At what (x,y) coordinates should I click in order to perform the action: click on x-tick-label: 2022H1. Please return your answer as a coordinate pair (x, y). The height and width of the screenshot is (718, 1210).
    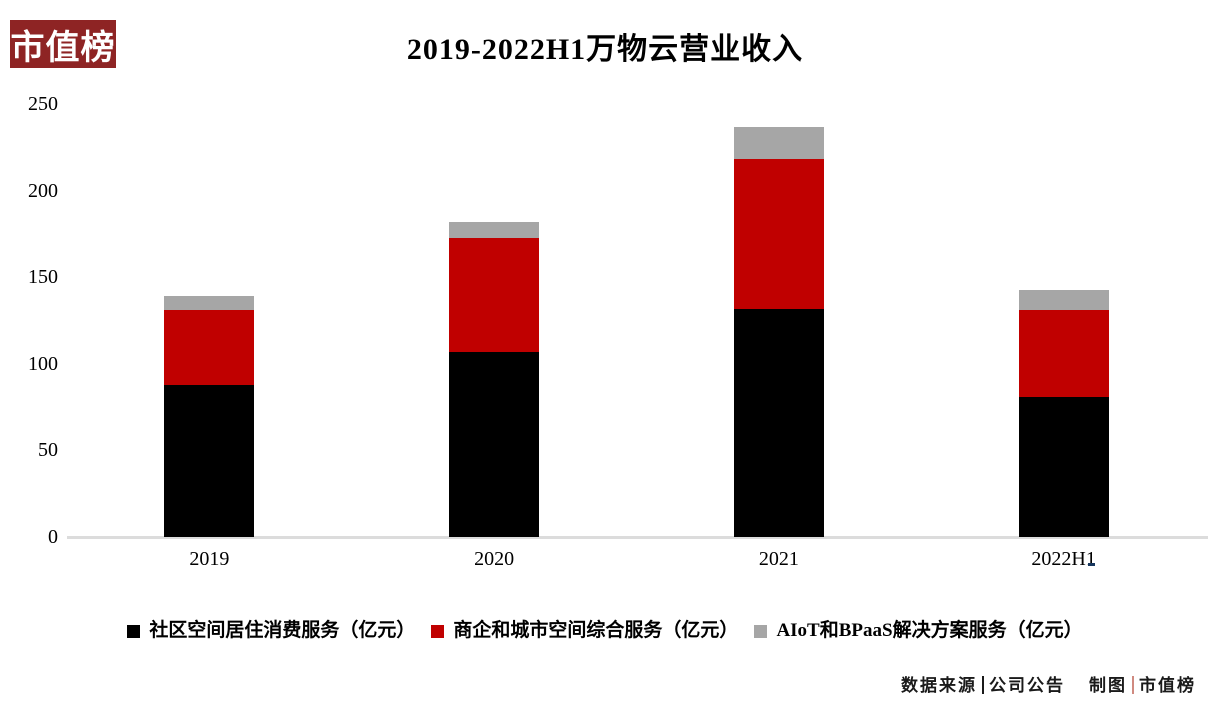
    Looking at the image, I should click on (1063, 559).